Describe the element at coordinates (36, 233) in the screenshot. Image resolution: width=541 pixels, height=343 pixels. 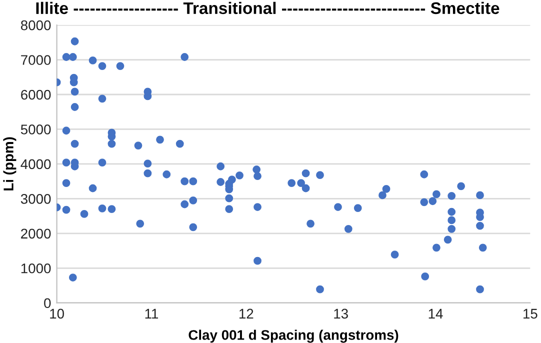
I see `y-tick-label: 2000` at that location.